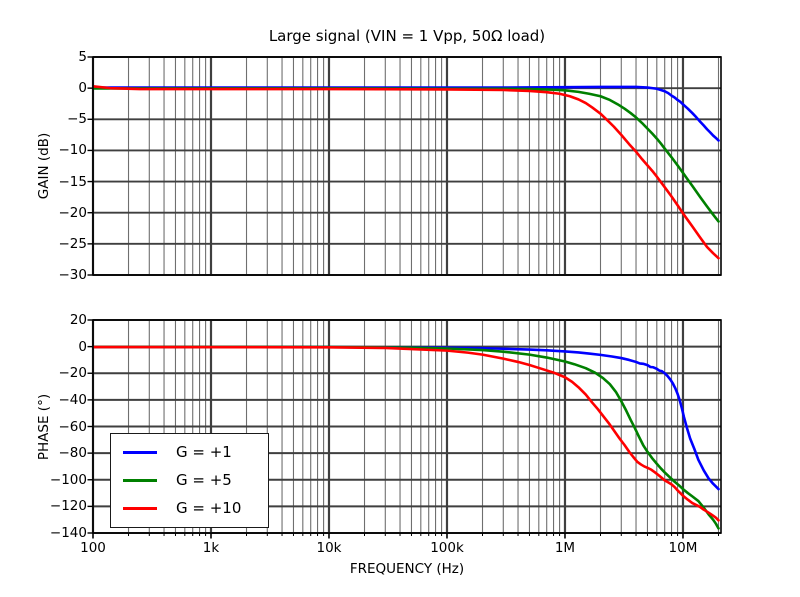 The width and height of the screenshot is (800, 597). I want to click on phase-y-tick-label: −80, so click(73, 453).